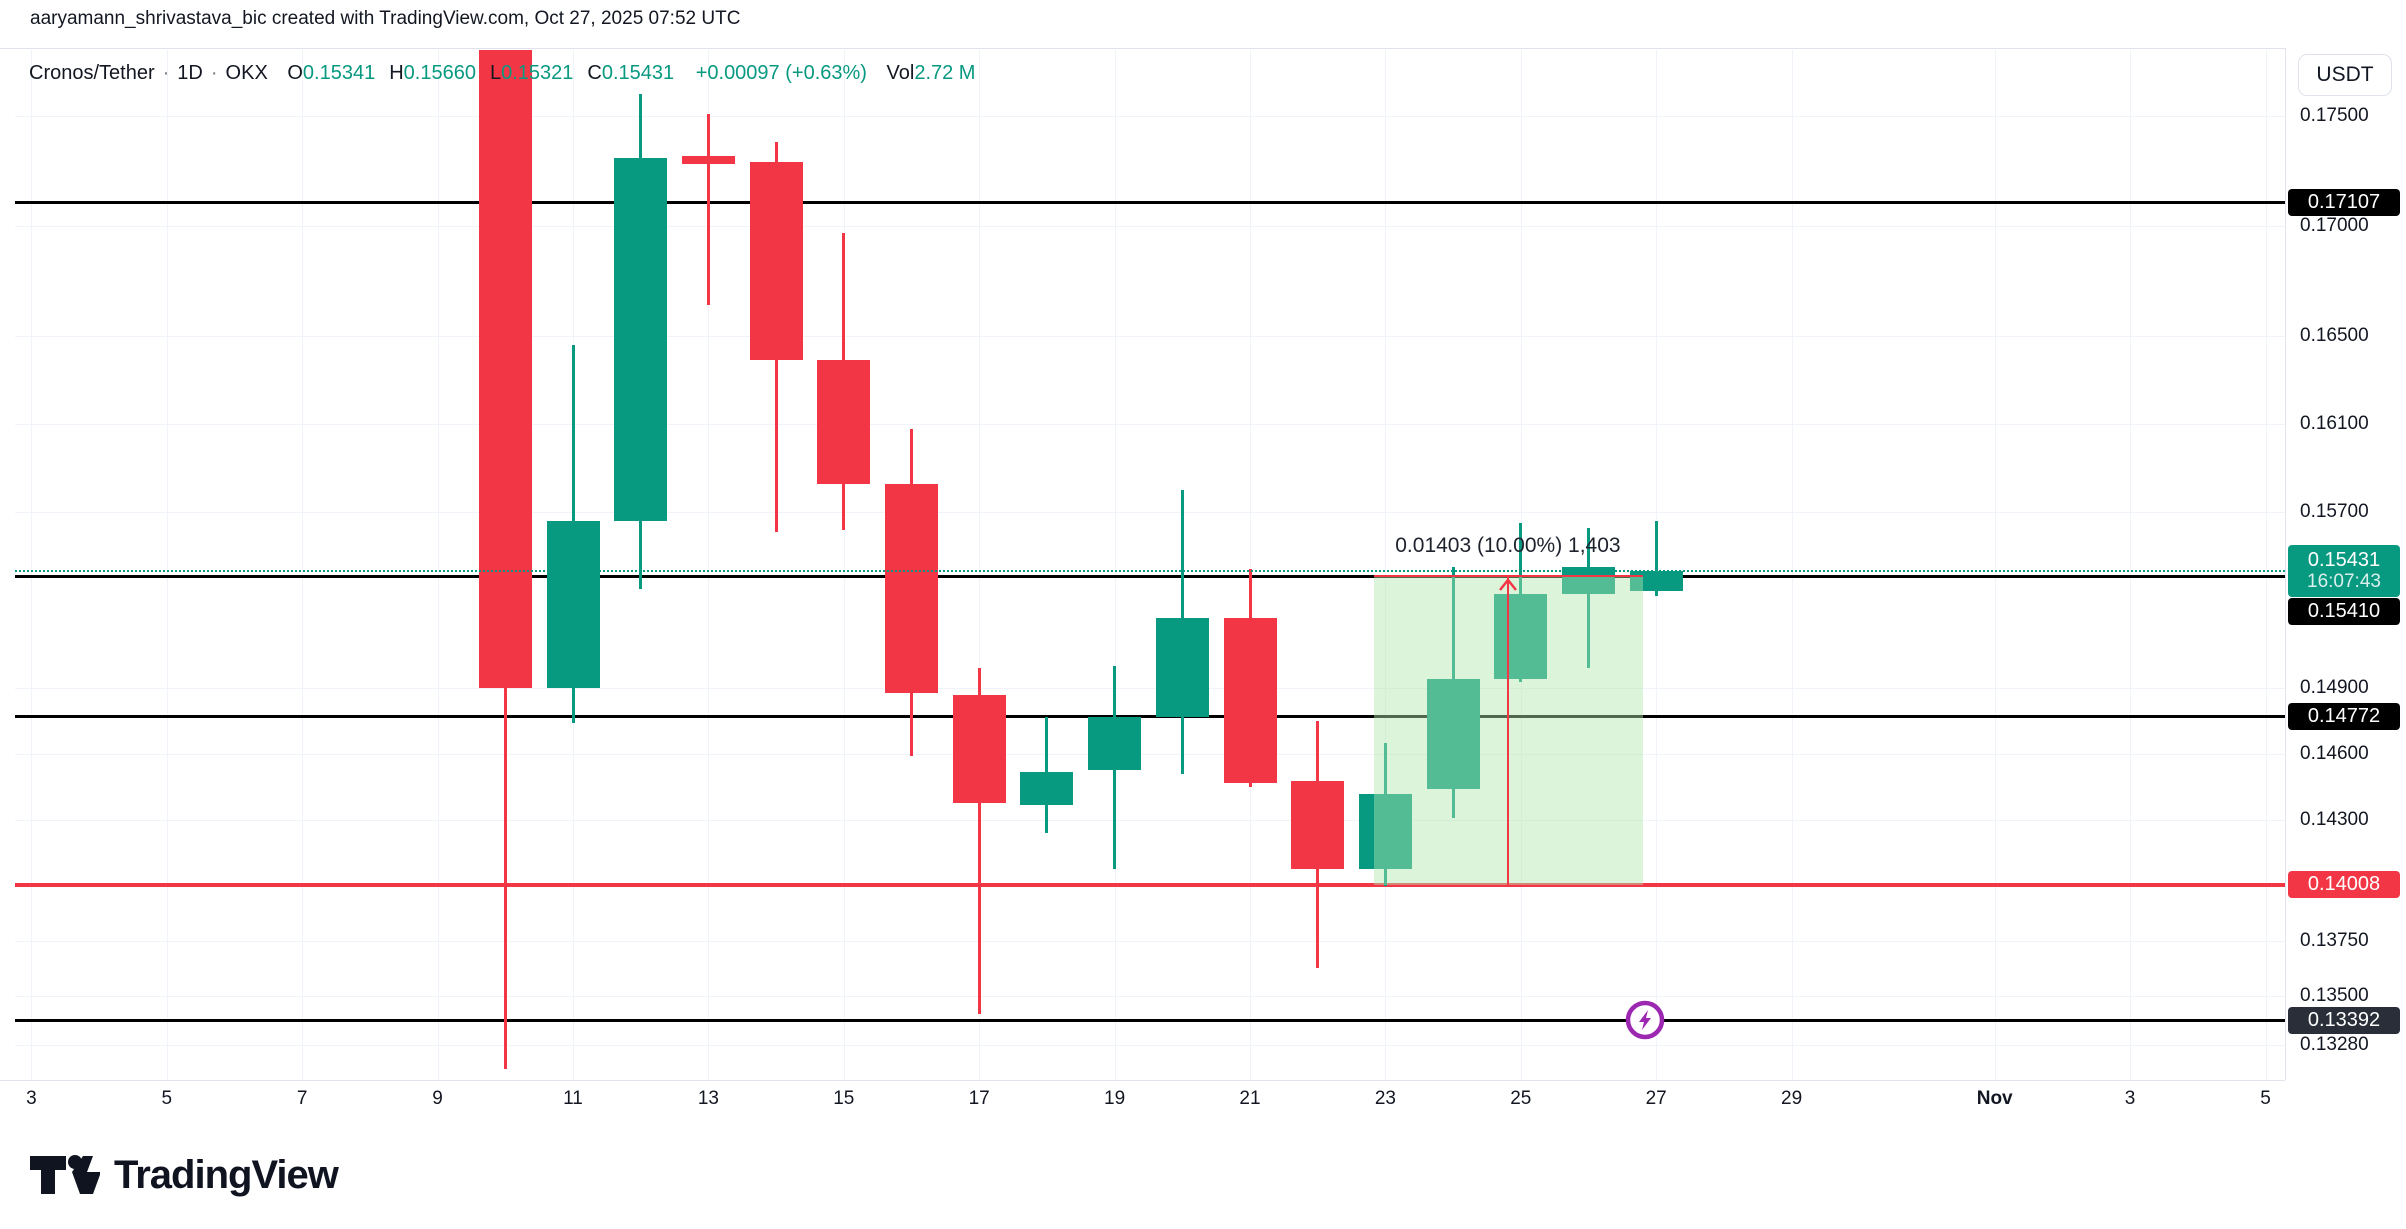 This screenshot has height=1229, width=2406. Describe the element at coordinates (979, 1098) in the screenshot. I see `date-tick-label: 17` at that location.